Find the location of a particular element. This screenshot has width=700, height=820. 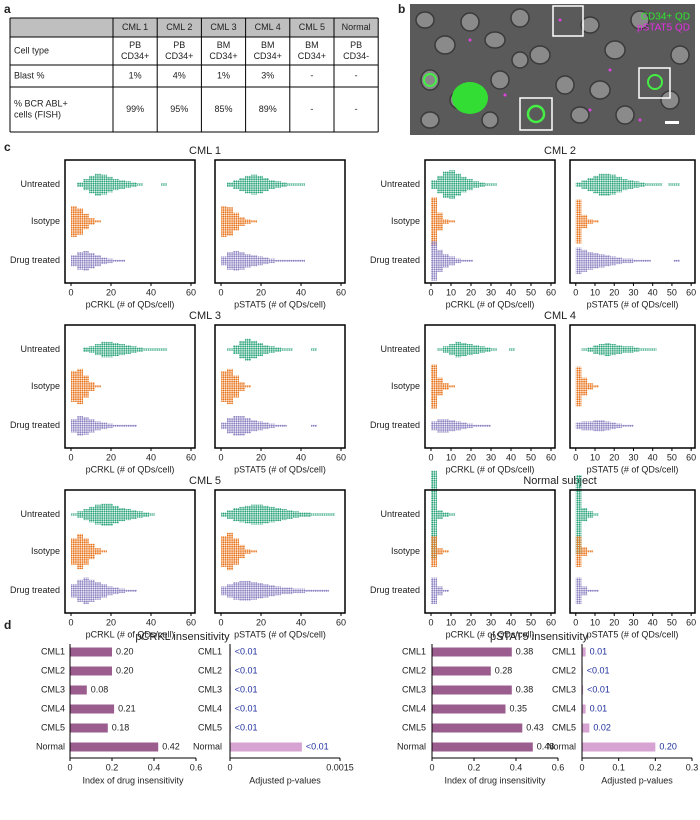

value-label: 0.01 is located at coordinates (599, 708).